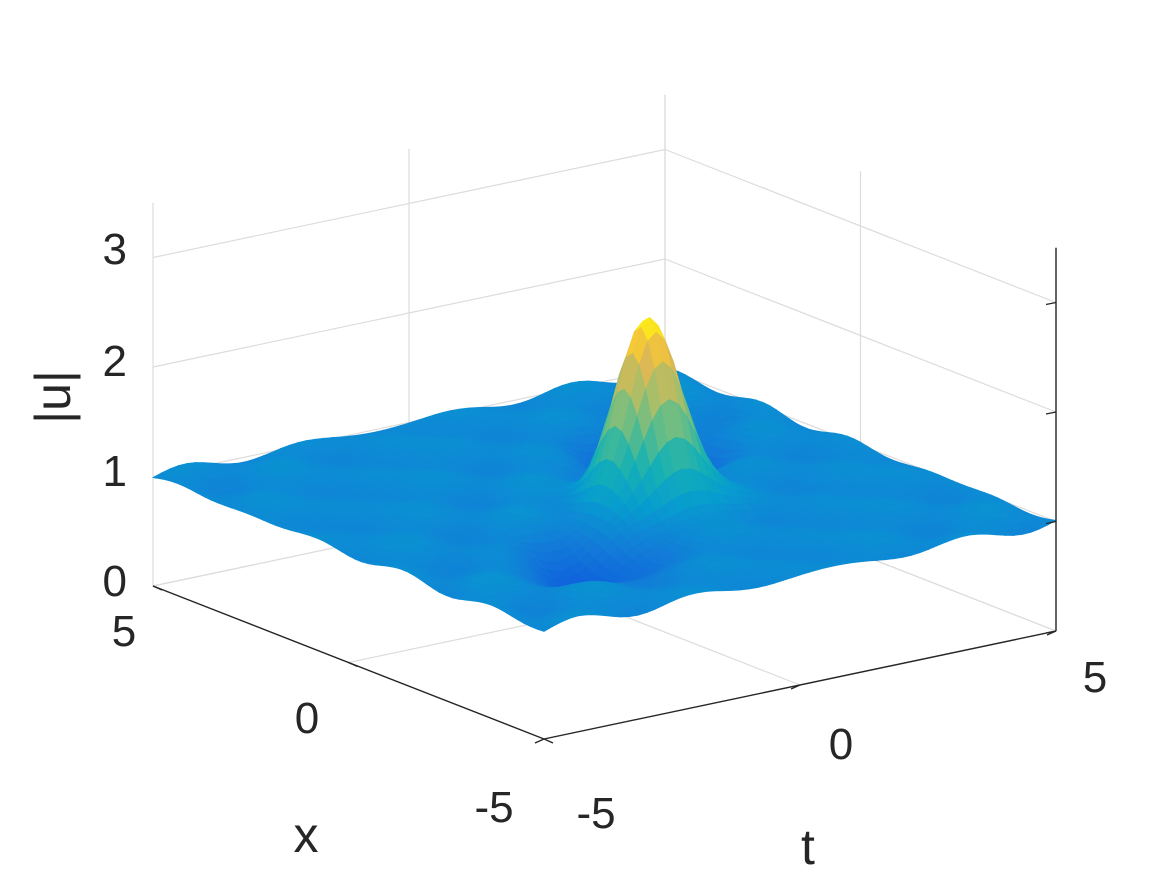 This screenshot has width=1167, height=875. What do you see at coordinates (595, 813) in the screenshot?
I see `t-tick-label: -5` at bounding box center [595, 813].